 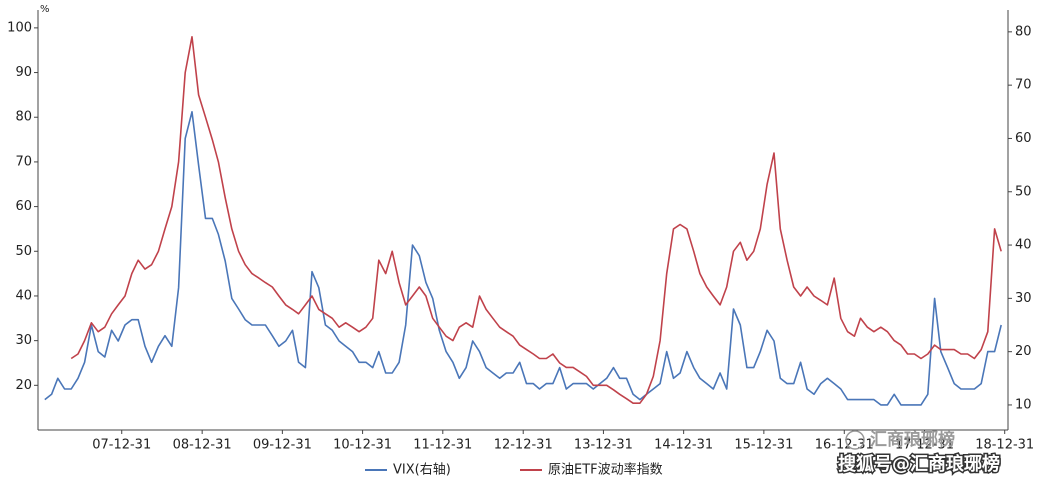 What do you see at coordinates (1023, 31) in the screenshot?
I see `y2-tick-label: 80` at bounding box center [1023, 31].